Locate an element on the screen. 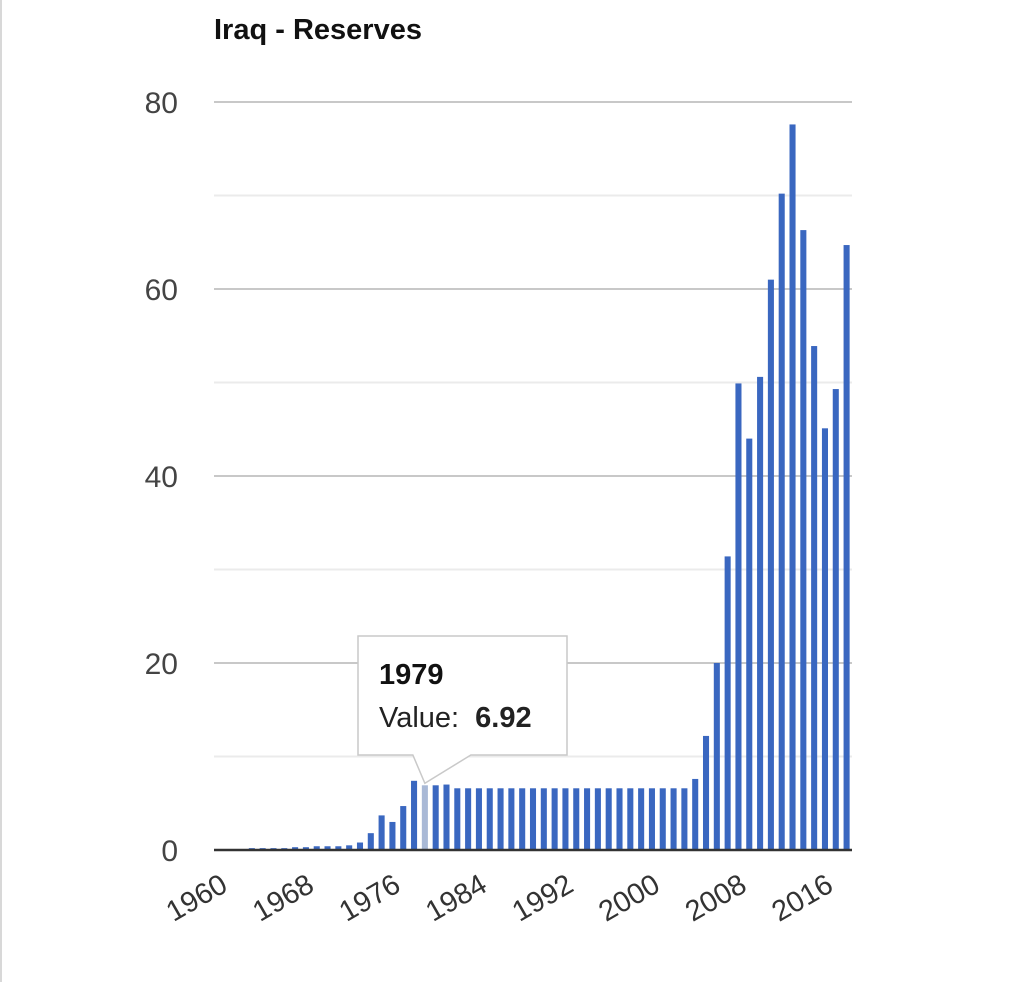 The height and width of the screenshot is (982, 1027). x-tick-label: 1960 is located at coordinates (197, 898).